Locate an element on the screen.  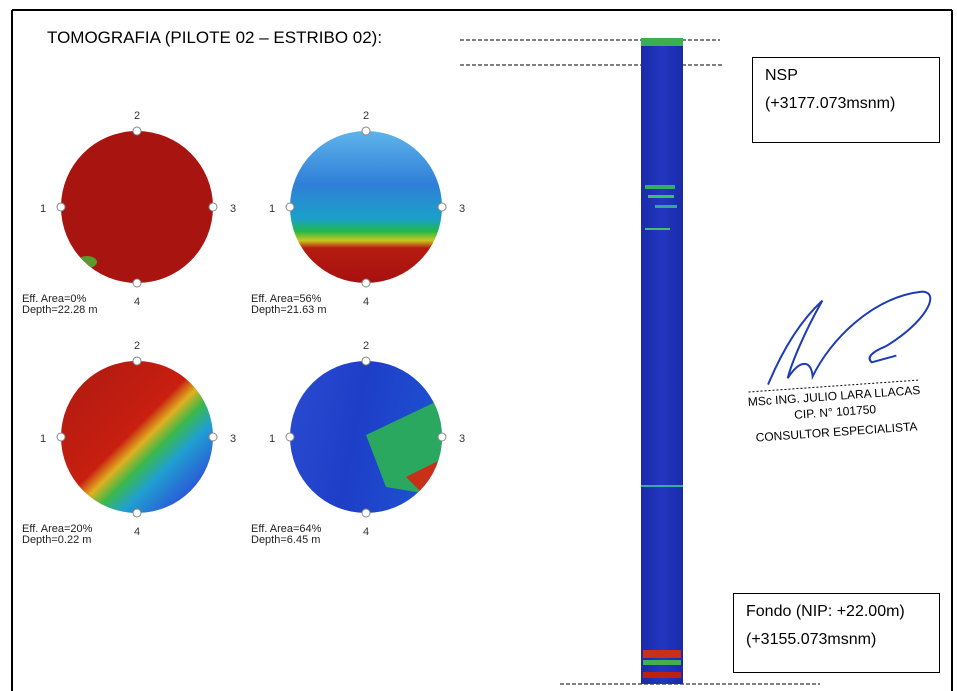
tomogram: 1 2 3 4 Eff. Area=0%Depth=22.28 m is located at coordinates (129, 213).